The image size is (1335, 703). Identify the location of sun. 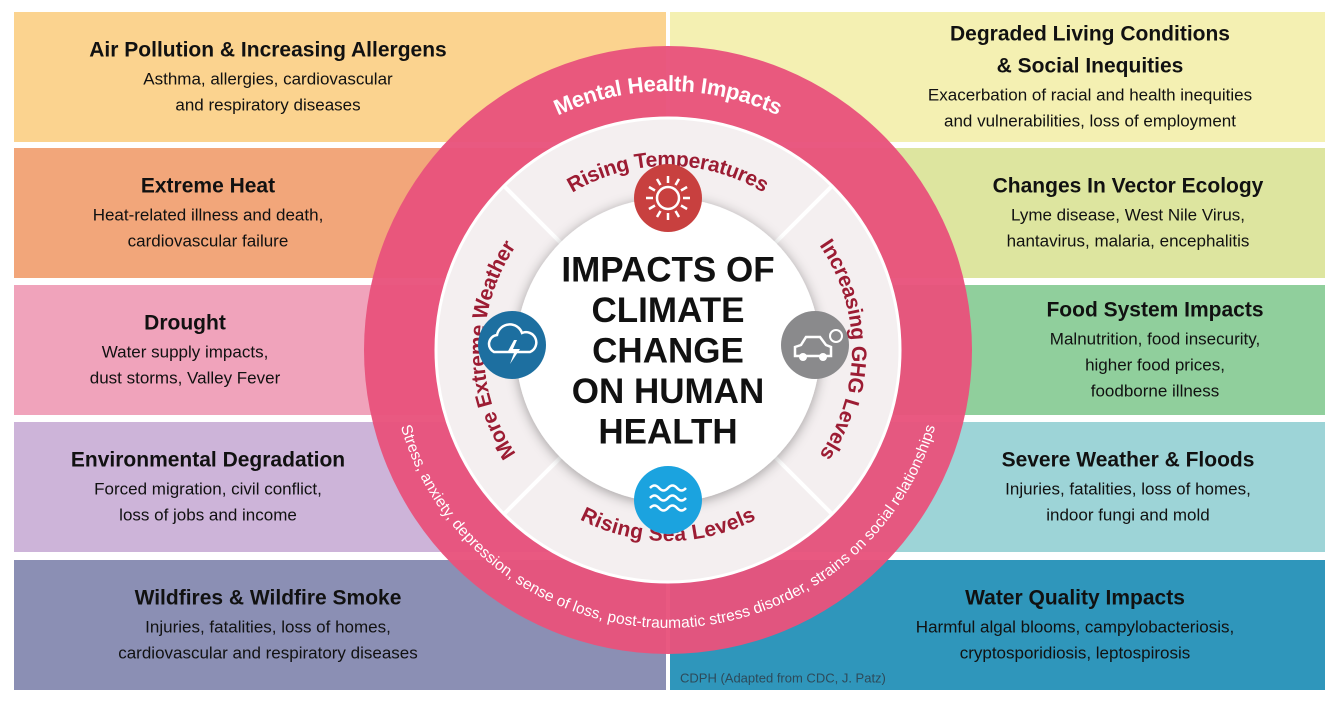
(668, 198).